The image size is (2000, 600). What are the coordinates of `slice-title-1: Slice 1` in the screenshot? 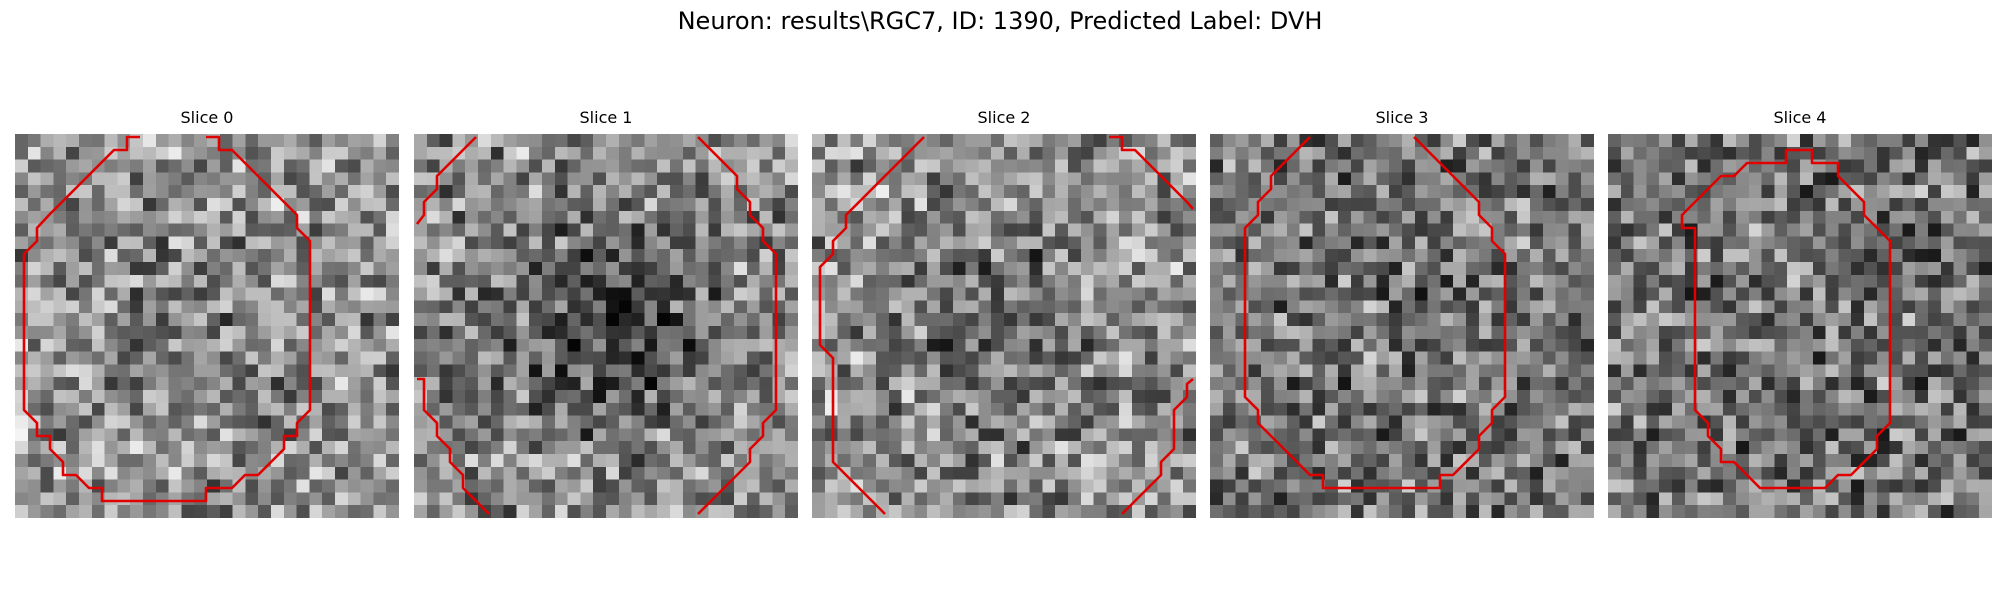 It's located at (606, 117).